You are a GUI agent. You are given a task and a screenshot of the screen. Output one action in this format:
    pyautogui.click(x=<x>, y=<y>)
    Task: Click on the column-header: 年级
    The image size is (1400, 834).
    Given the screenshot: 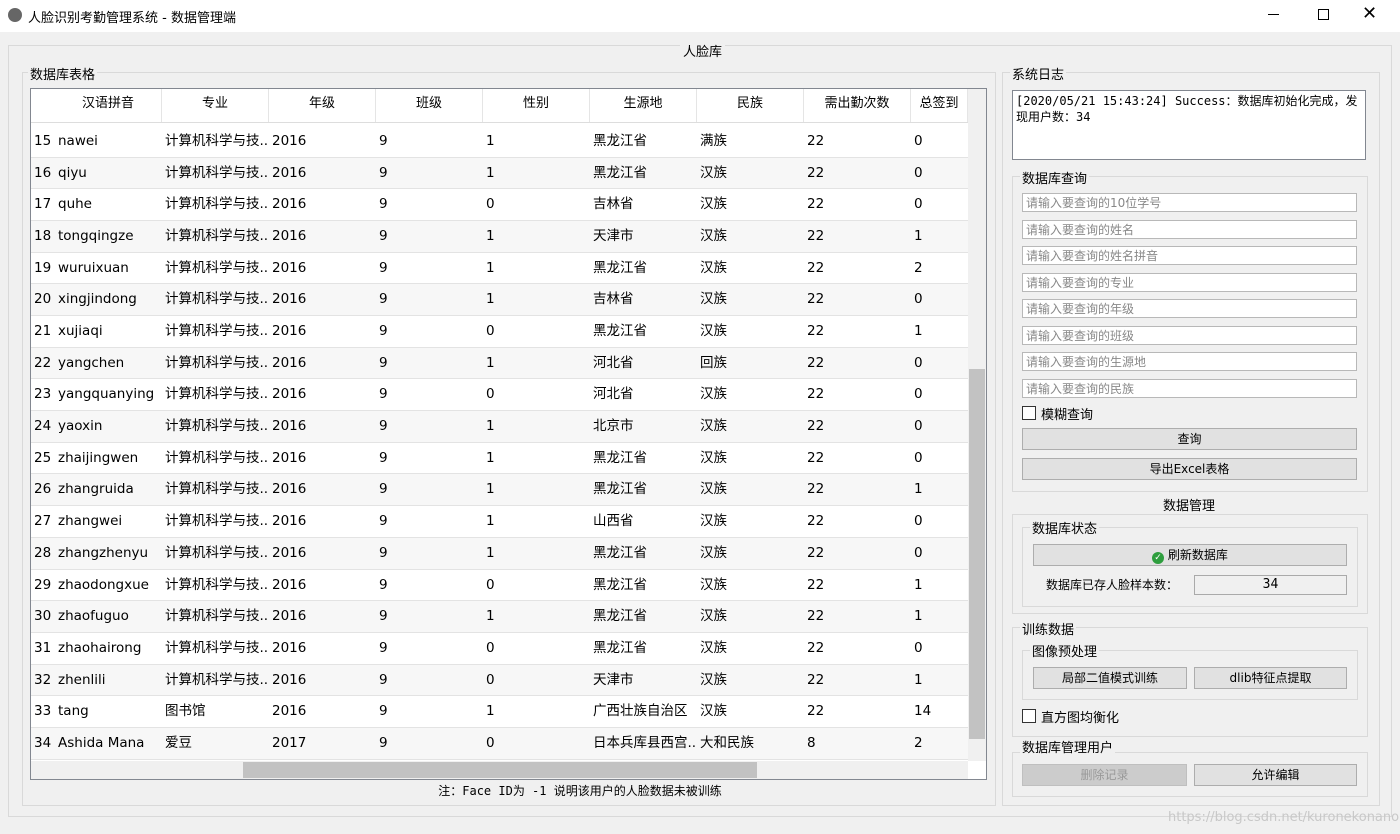 What is the action you would take?
    pyautogui.click(x=322, y=105)
    